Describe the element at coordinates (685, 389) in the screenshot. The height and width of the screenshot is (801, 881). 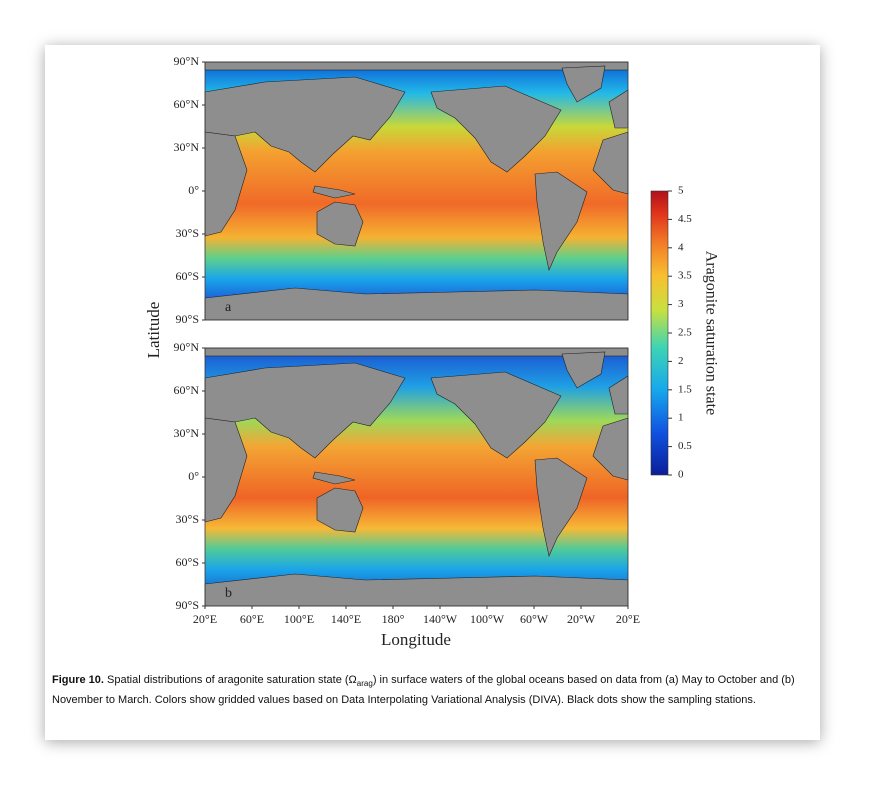
I see `colorbar-tick-label: 1.5` at that location.